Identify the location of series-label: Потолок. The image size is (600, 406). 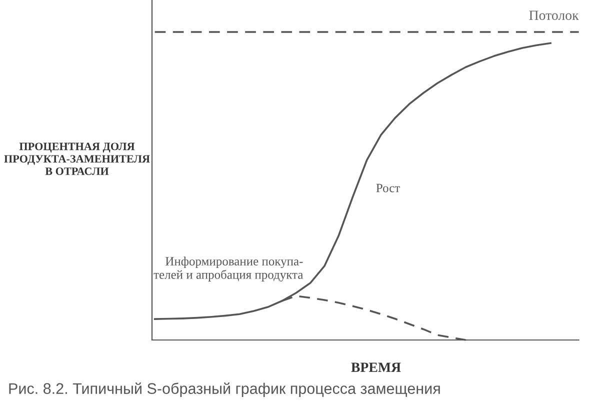
(554, 15).